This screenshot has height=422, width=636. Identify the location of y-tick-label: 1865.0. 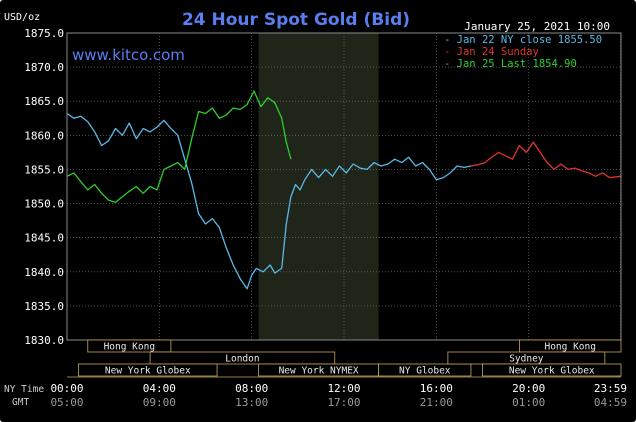
(44, 101).